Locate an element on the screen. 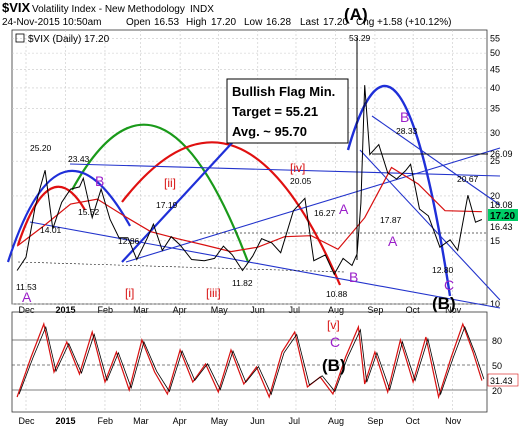 This screenshot has width=520, height=429. value-label: 23.43 is located at coordinates (79, 159).